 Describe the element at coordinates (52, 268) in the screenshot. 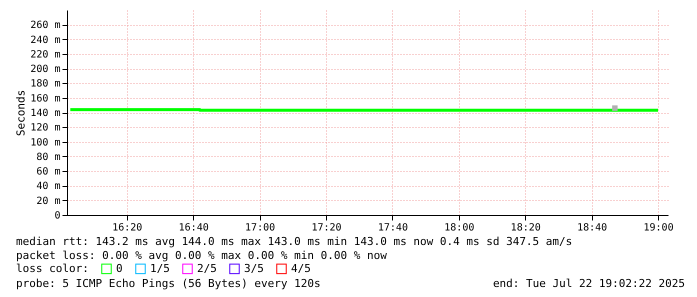

I see `legend-title: loss color:` at that location.